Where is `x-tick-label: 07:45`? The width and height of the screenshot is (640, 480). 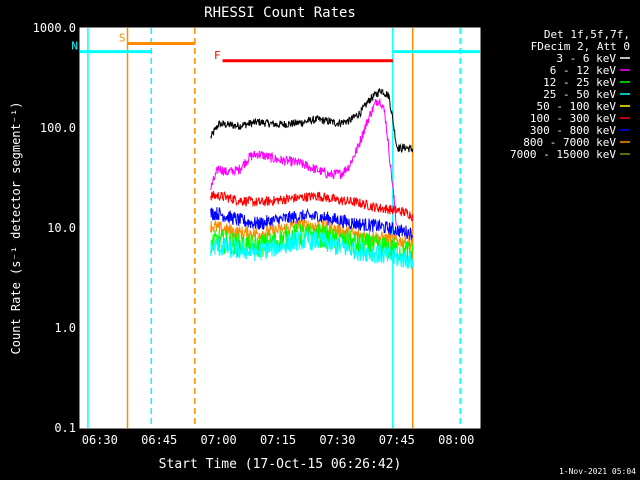 x-tick-label: 07:45 is located at coordinates (397, 440).